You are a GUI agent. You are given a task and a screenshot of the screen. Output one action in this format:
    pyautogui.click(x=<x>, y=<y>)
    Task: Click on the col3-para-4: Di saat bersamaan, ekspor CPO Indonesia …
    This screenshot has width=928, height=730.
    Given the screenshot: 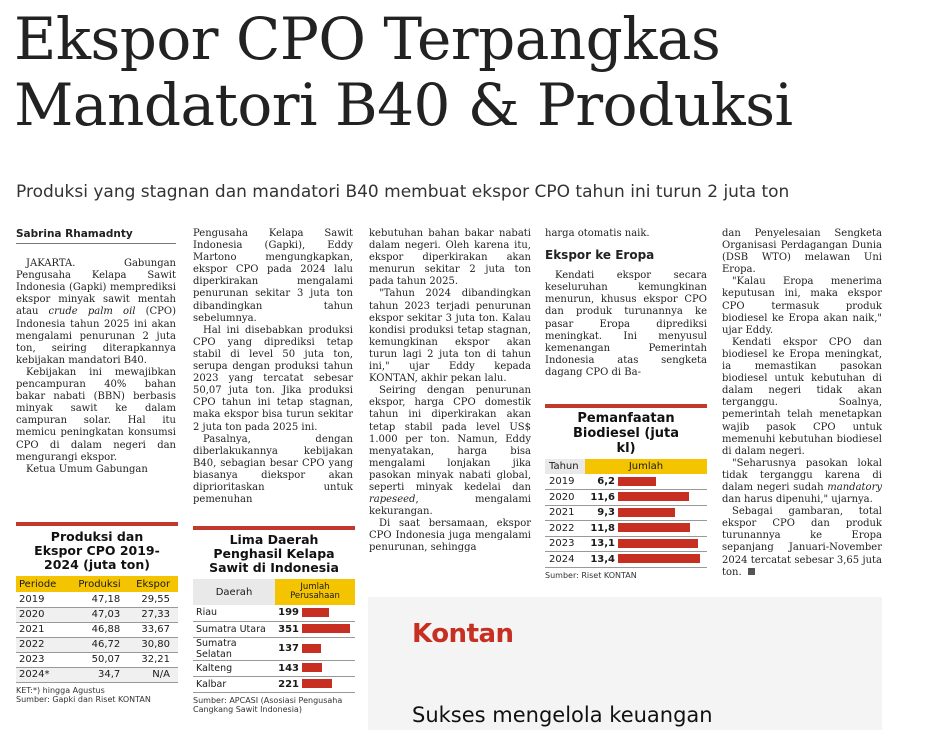 What is the action you would take?
    pyautogui.click(x=450, y=536)
    